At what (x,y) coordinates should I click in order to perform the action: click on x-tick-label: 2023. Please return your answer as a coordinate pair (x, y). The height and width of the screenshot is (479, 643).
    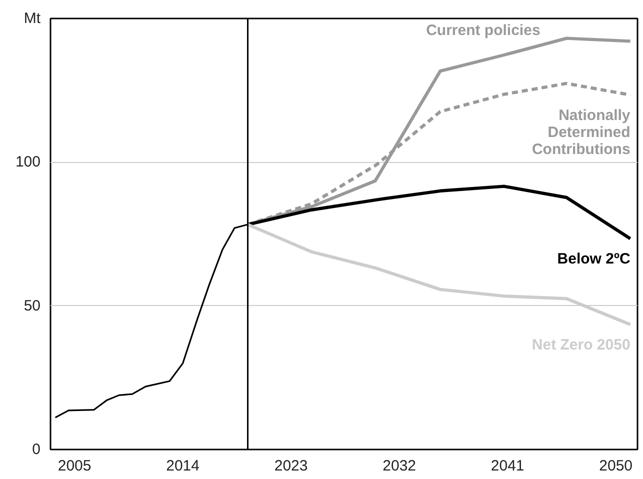
    Looking at the image, I should click on (291, 466).